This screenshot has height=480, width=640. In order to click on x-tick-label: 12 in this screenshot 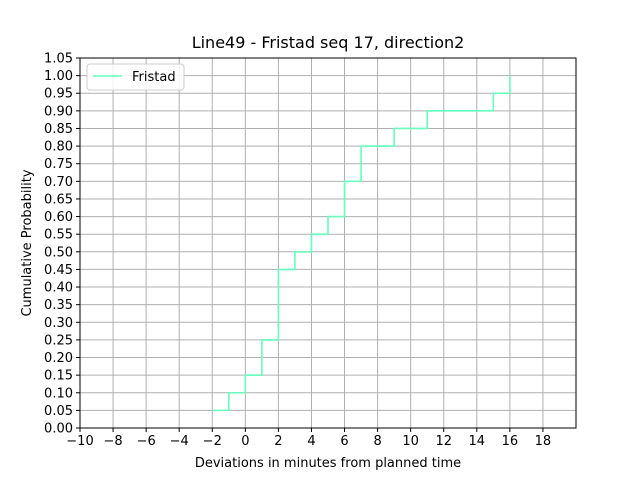, I will do `click(443, 441)`.